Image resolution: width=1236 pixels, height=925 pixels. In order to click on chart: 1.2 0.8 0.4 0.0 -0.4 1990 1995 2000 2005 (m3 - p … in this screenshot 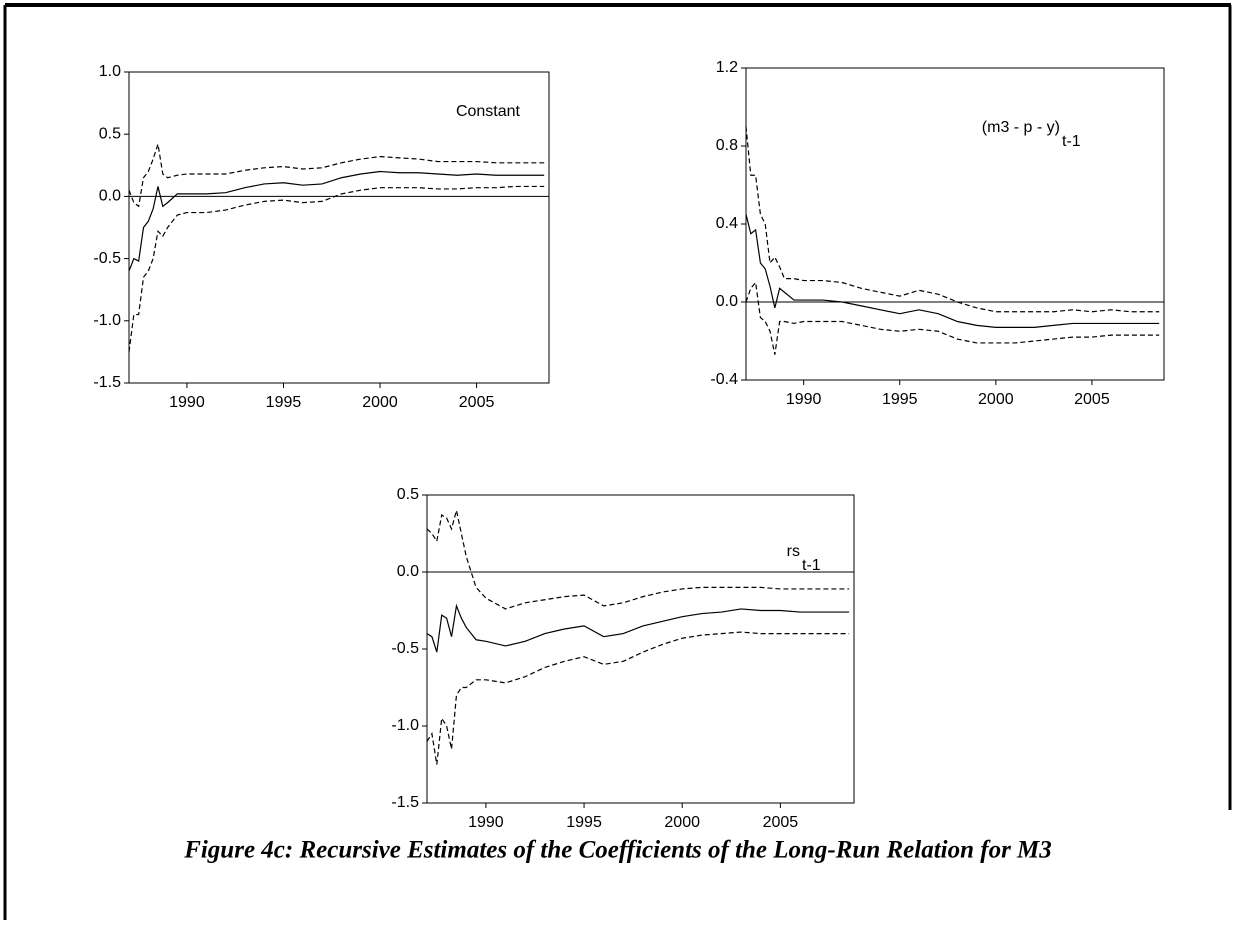, I will do `click(937, 233)`.